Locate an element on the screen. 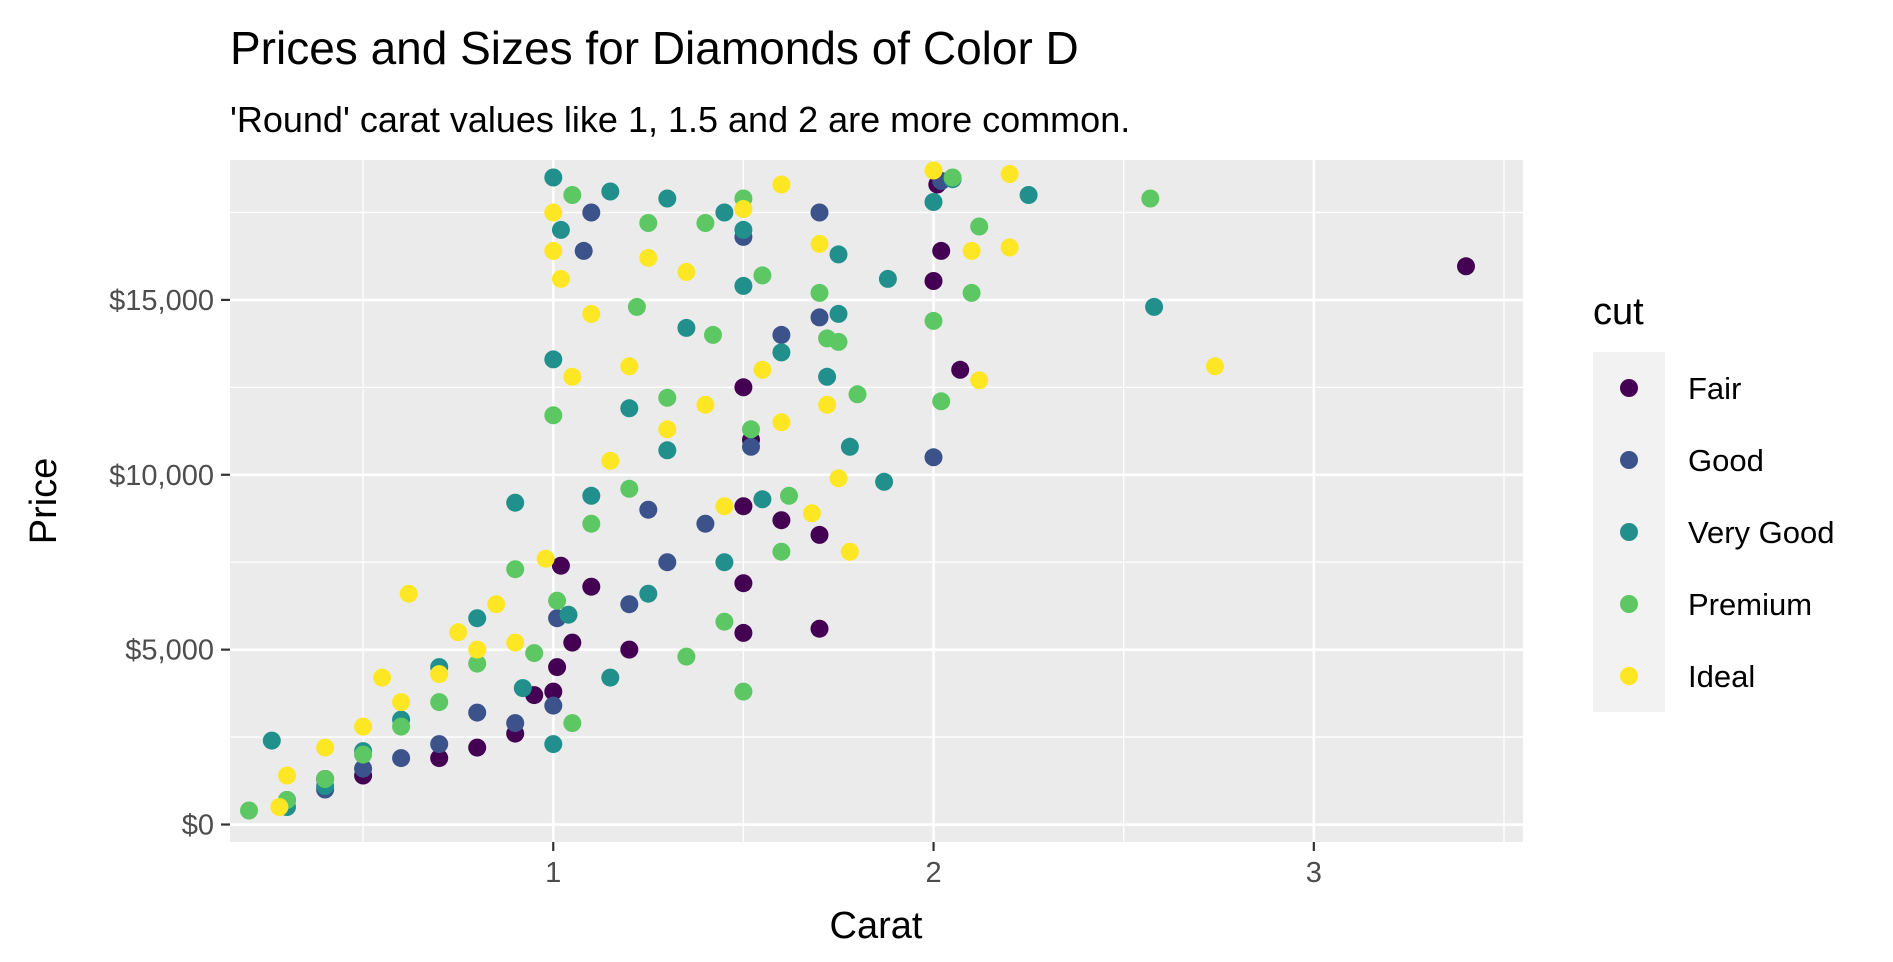  legend-label: Very Good is located at coordinates (1761, 532).